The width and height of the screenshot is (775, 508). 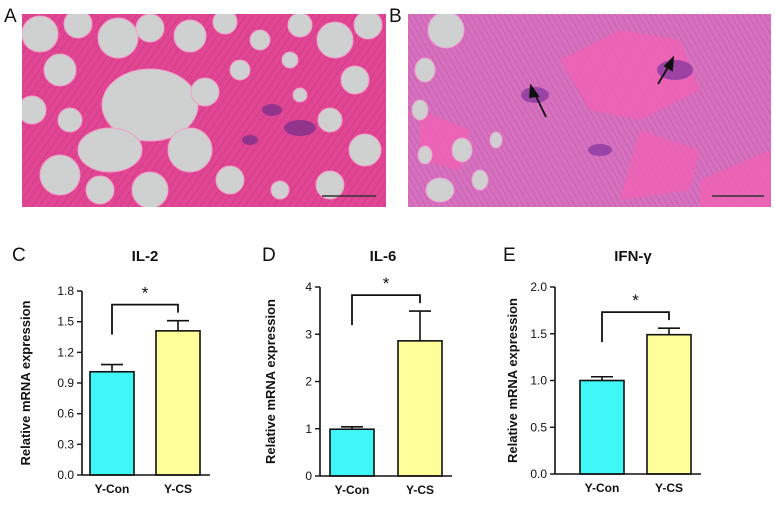 What do you see at coordinates (308, 476) in the screenshot?
I see `y-tick-label: 0` at bounding box center [308, 476].